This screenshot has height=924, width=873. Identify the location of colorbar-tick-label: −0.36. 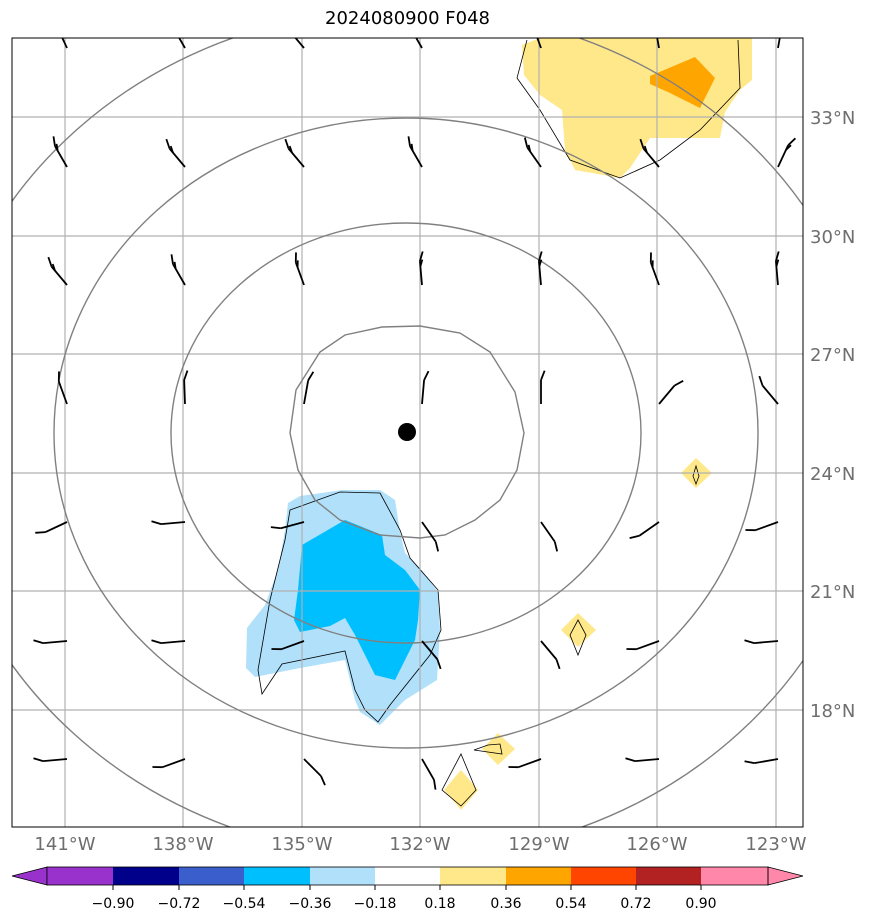
(310, 904).